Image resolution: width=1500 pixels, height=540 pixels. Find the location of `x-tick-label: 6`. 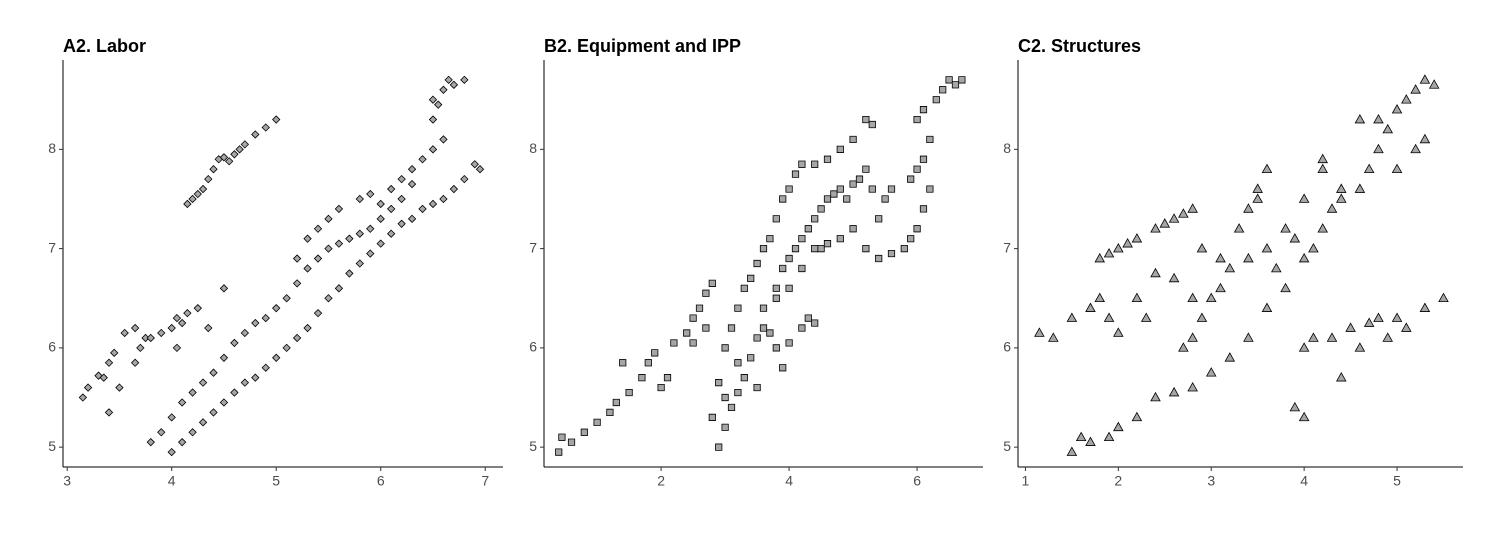

x-tick-label: 6 is located at coordinates (381, 481).